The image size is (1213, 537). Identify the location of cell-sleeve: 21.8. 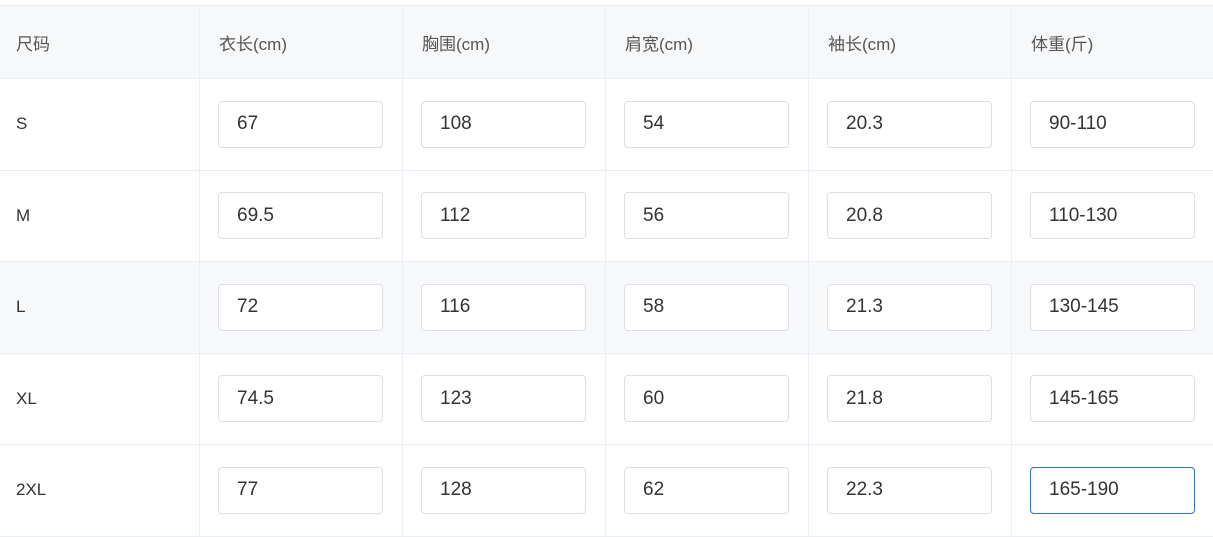
(910, 398).